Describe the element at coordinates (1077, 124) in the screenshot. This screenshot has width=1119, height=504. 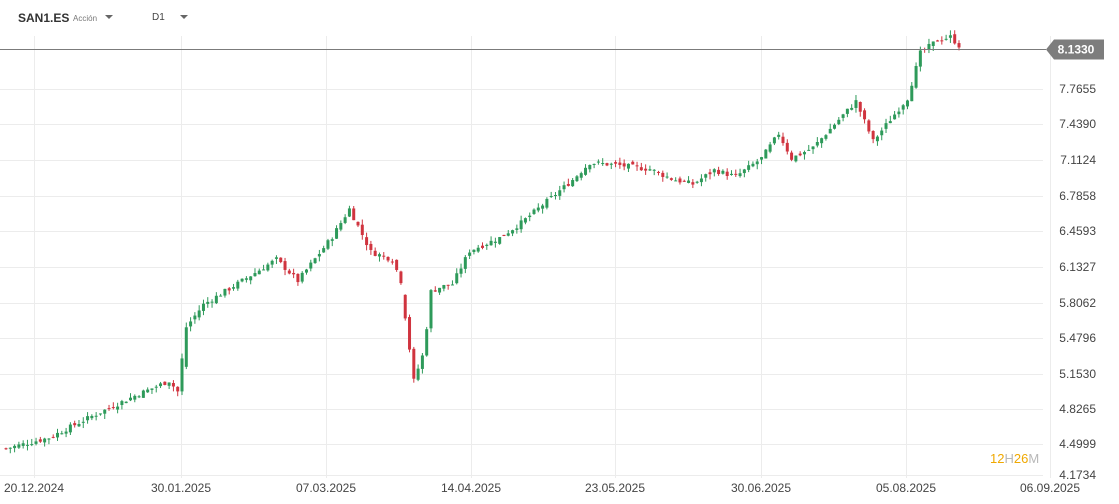
I see `y-tick-label: 7.4390` at that location.